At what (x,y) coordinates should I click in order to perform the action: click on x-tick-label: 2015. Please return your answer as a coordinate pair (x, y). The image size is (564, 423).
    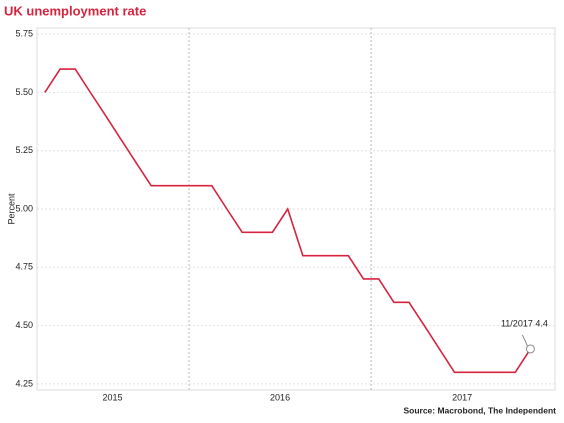
    Looking at the image, I should click on (113, 397).